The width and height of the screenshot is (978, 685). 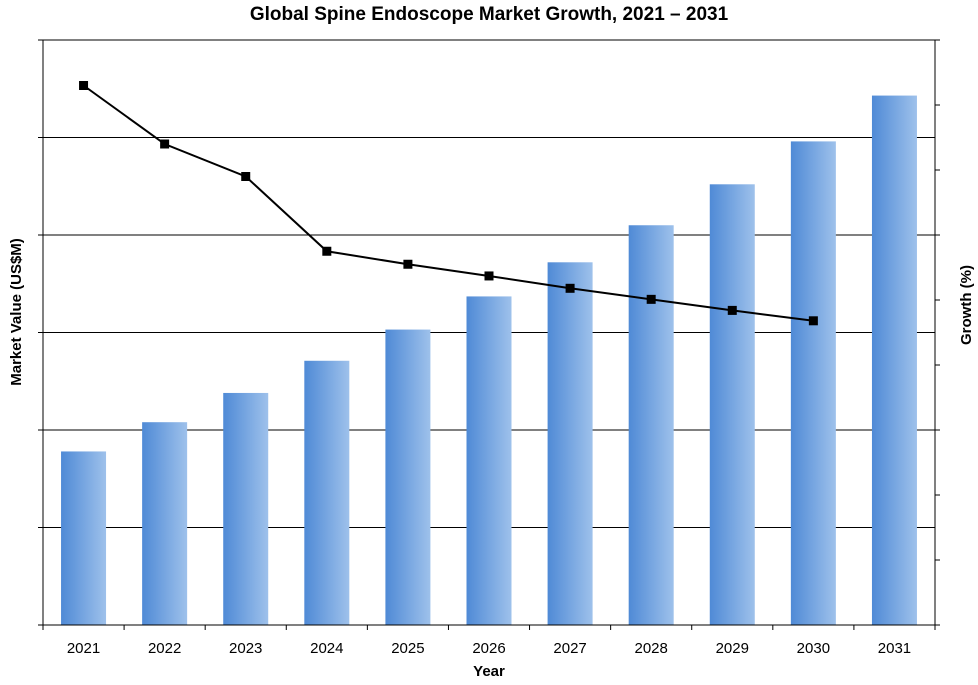 I want to click on x-tick-label: 2022, so click(x=164, y=648).